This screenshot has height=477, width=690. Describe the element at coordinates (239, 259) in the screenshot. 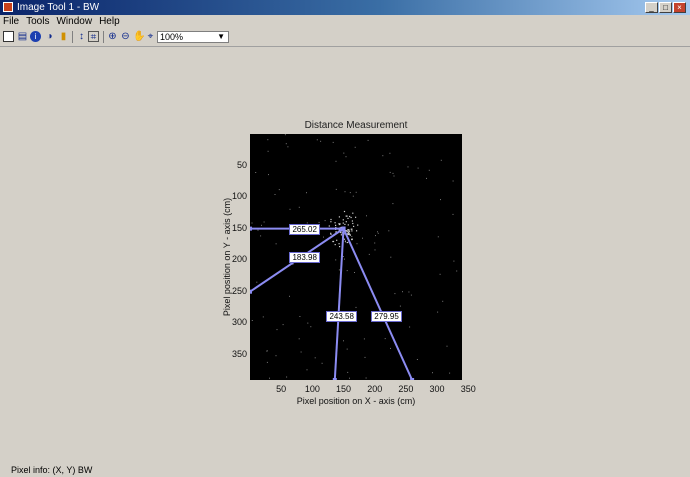

I see `y-tick-label: 200` at that location.